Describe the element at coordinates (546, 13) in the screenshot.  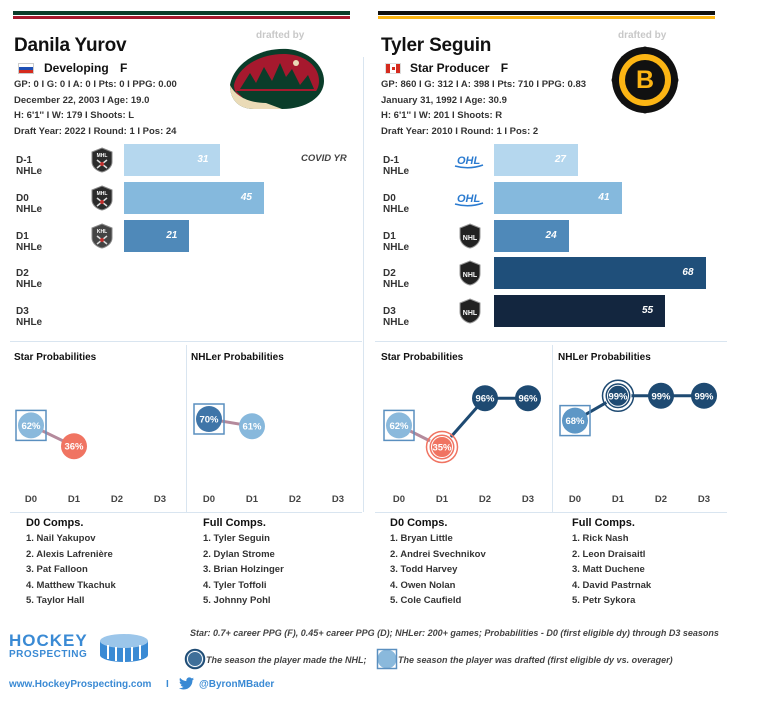
I see `right-team-bar-top` at that location.